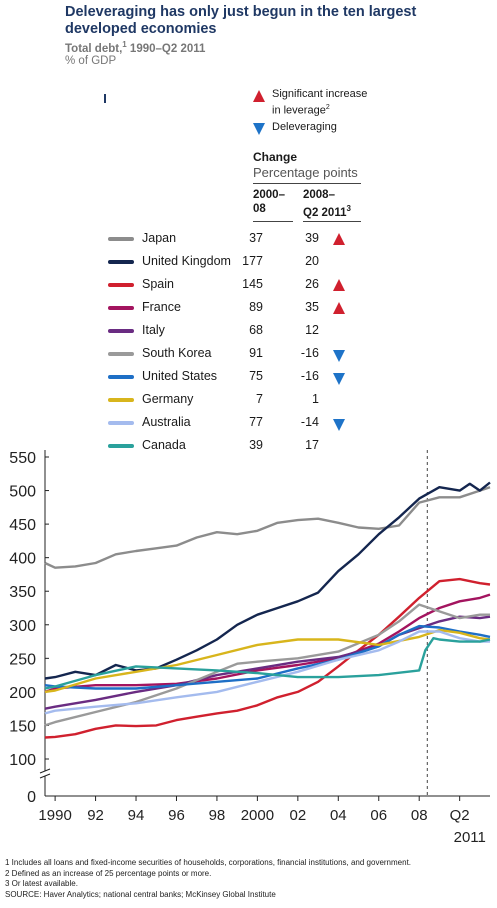  I want to click on change-2000-08: 68, so click(256, 330).